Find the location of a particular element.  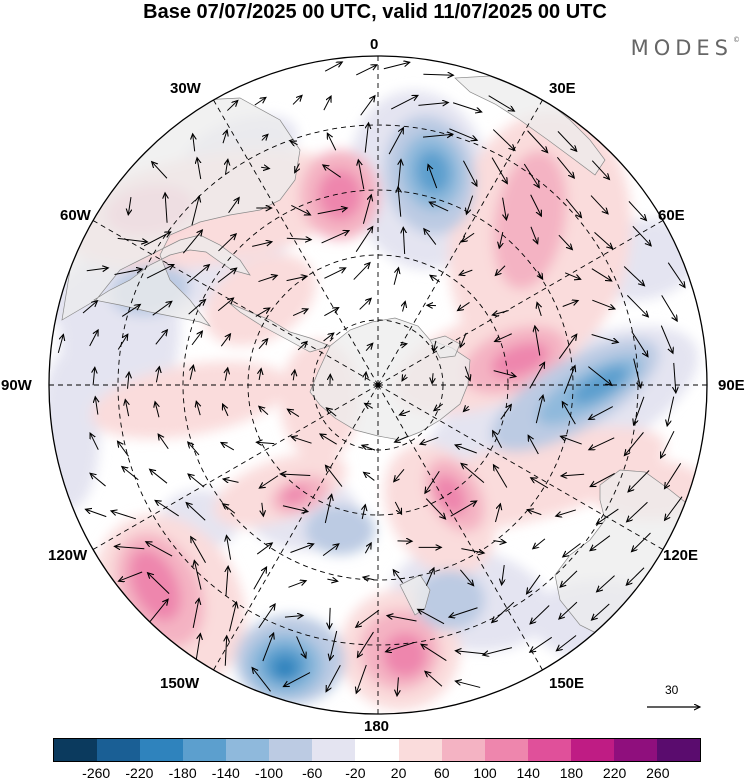

lon-label-30w: 30W is located at coordinates (185, 88).